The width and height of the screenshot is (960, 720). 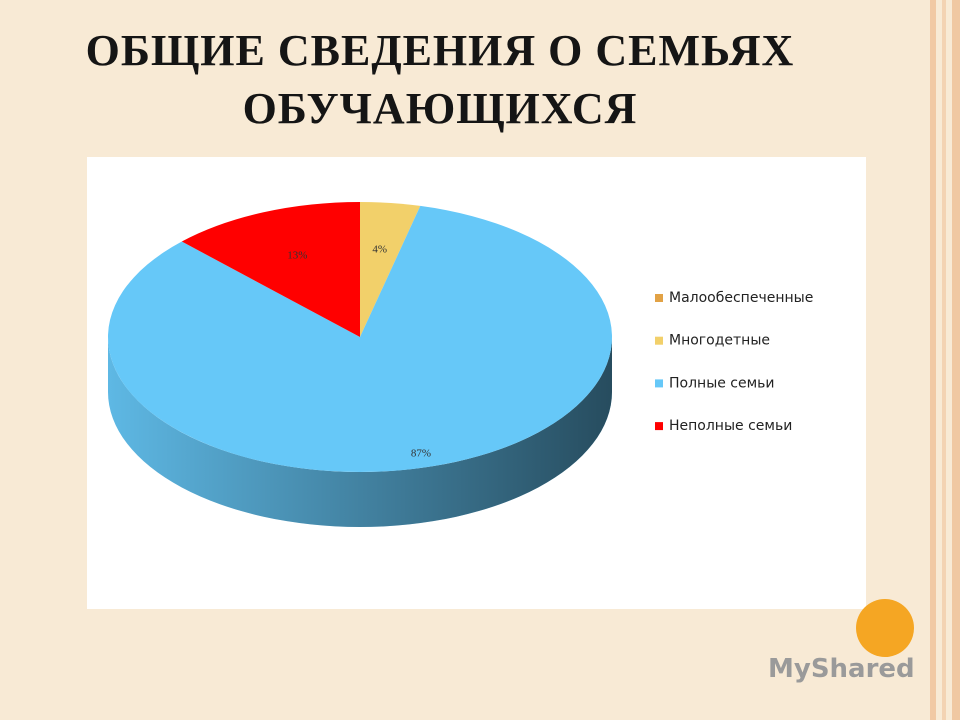 What do you see at coordinates (841, 669) in the screenshot?
I see `watermark: MyShared` at bounding box center [841, 669].